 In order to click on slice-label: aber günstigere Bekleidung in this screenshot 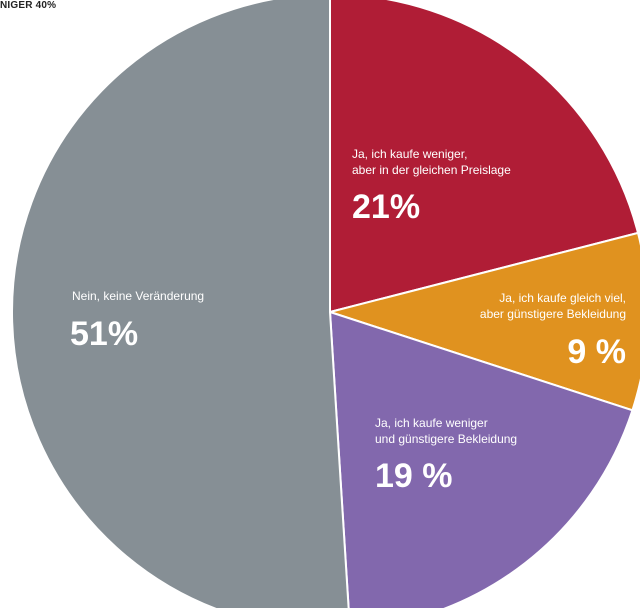, I will do `click(553, 314)`.